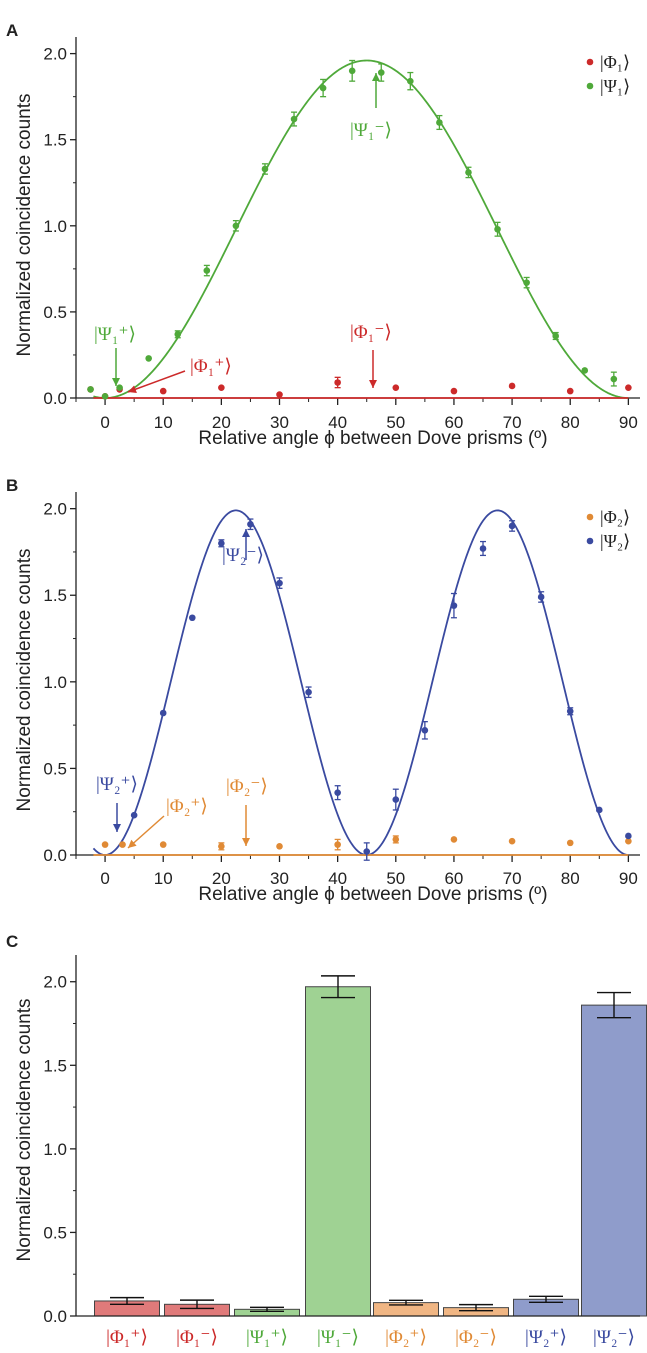 This screenshot has height=1353, width=647. What do you see at coordinates (115, 334) in the screenshot?
I see `panel-a-annotation-label: |Ψ₁⁺⟩` at bounding box center [115, 334].